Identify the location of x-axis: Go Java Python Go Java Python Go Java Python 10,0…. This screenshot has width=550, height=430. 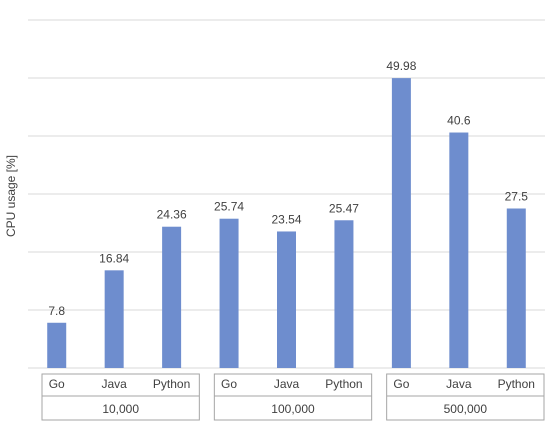
(293, 397).